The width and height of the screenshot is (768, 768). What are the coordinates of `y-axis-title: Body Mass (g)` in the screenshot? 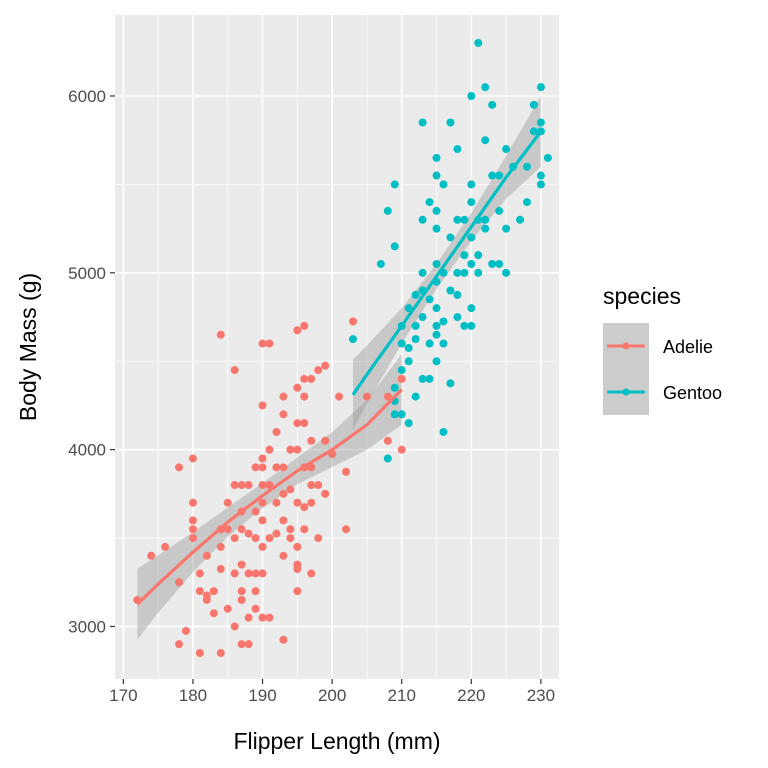 It's located at (28, 347).